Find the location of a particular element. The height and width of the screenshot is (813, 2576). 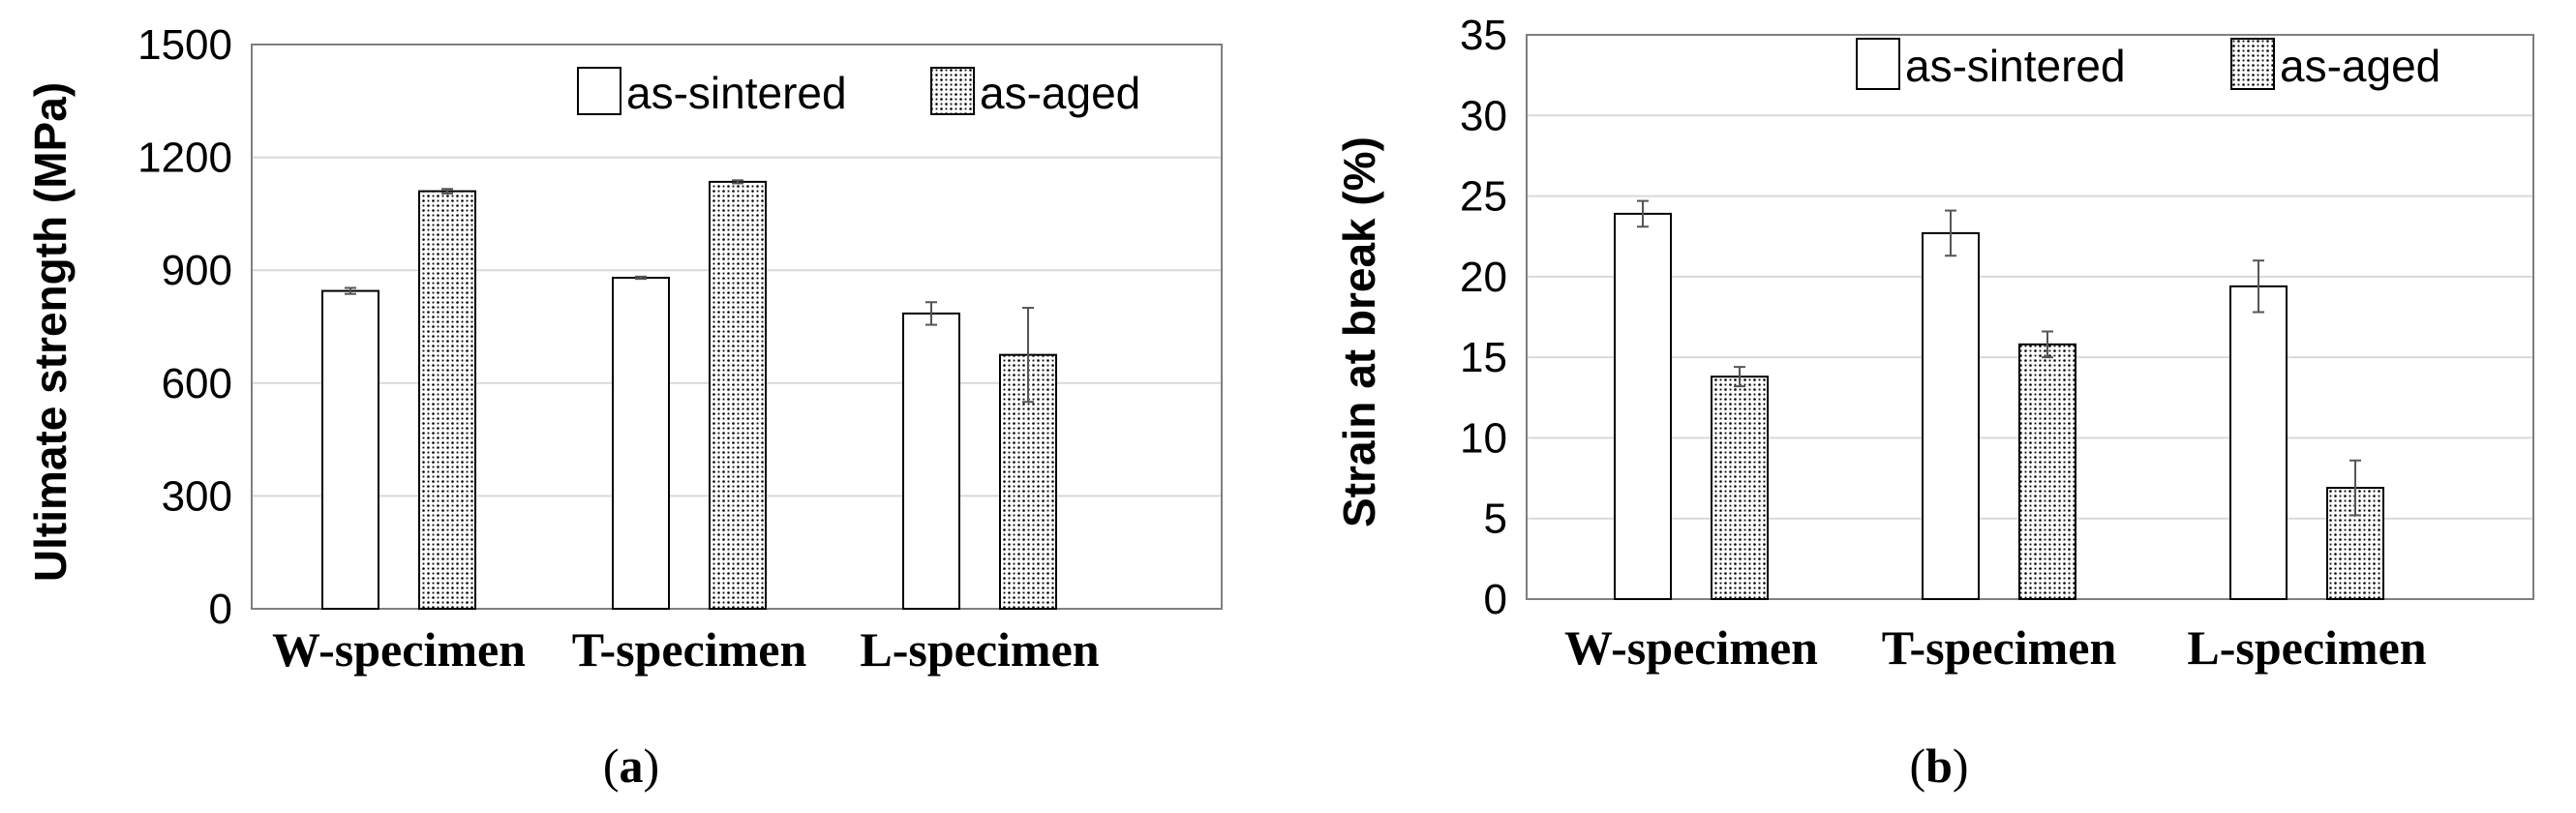

y-tick-label: 10 is located at coordinates (1483, 438).